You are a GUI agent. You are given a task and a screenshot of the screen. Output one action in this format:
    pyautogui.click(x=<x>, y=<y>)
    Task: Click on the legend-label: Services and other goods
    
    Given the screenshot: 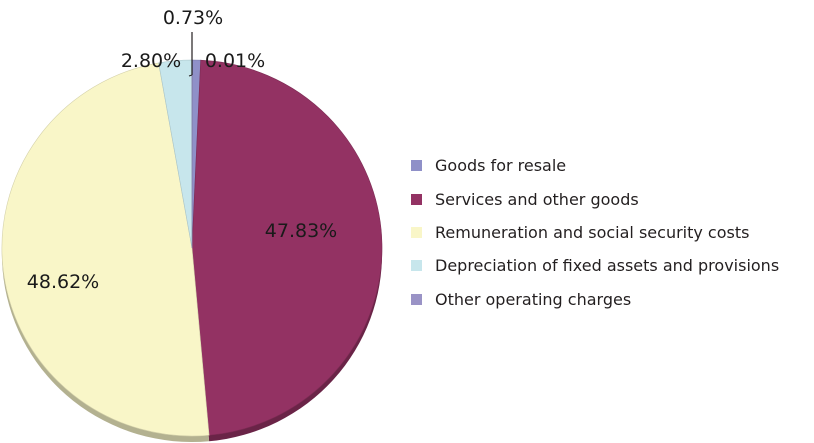 What is the action you would take?
    pyautogui.click(x=537, y=199)
    